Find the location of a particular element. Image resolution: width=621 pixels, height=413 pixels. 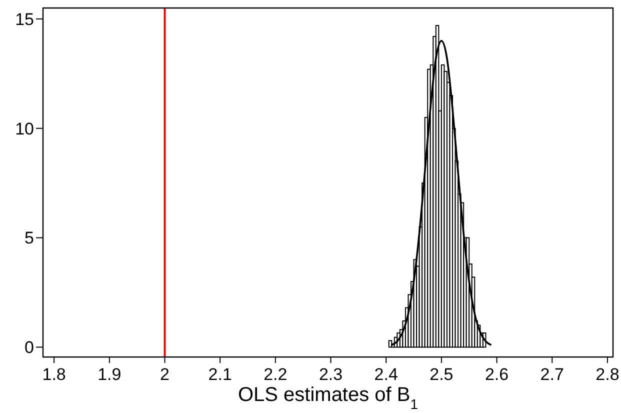

x-tick-label: 1.9 is located at coordinates (110, 374).